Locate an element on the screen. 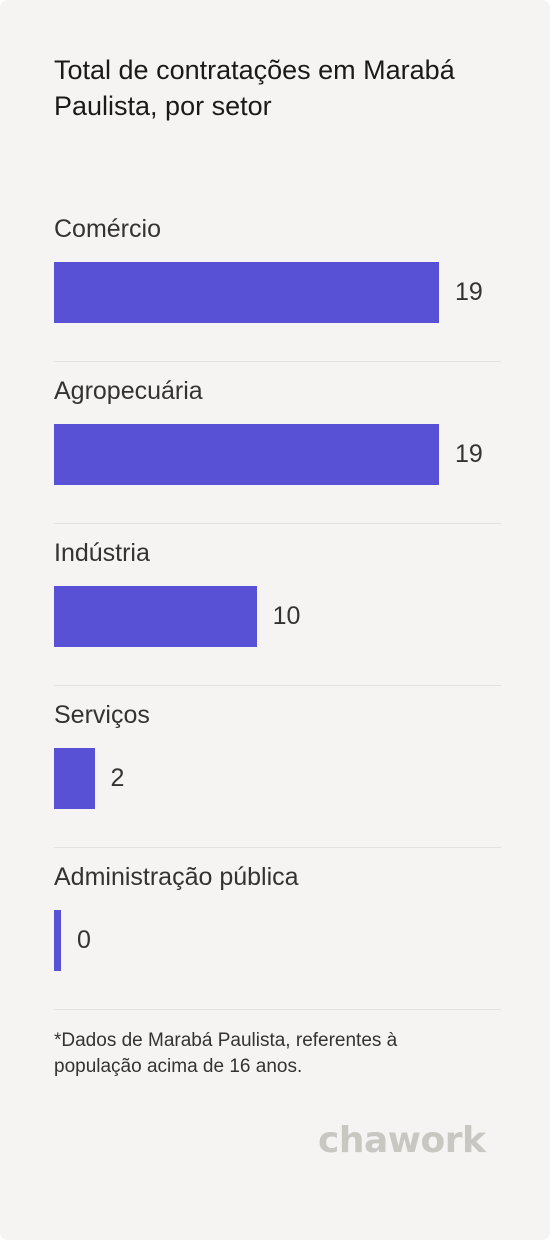 This screenshot has width=550, height=1240. bar-value-label: 10 is located at coordinates (286, 616).